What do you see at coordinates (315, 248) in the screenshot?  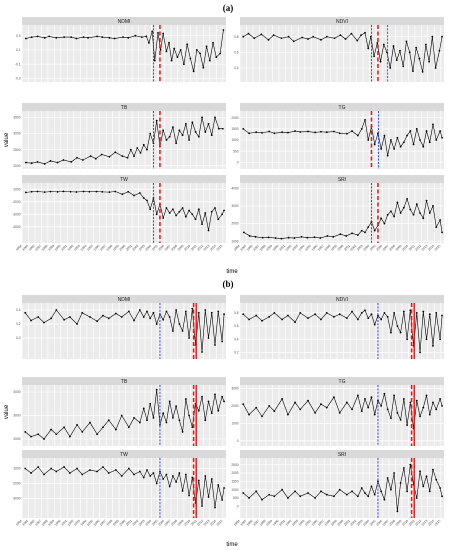 I see `x-tick-label: 1996` at bounding box center [315, 248].